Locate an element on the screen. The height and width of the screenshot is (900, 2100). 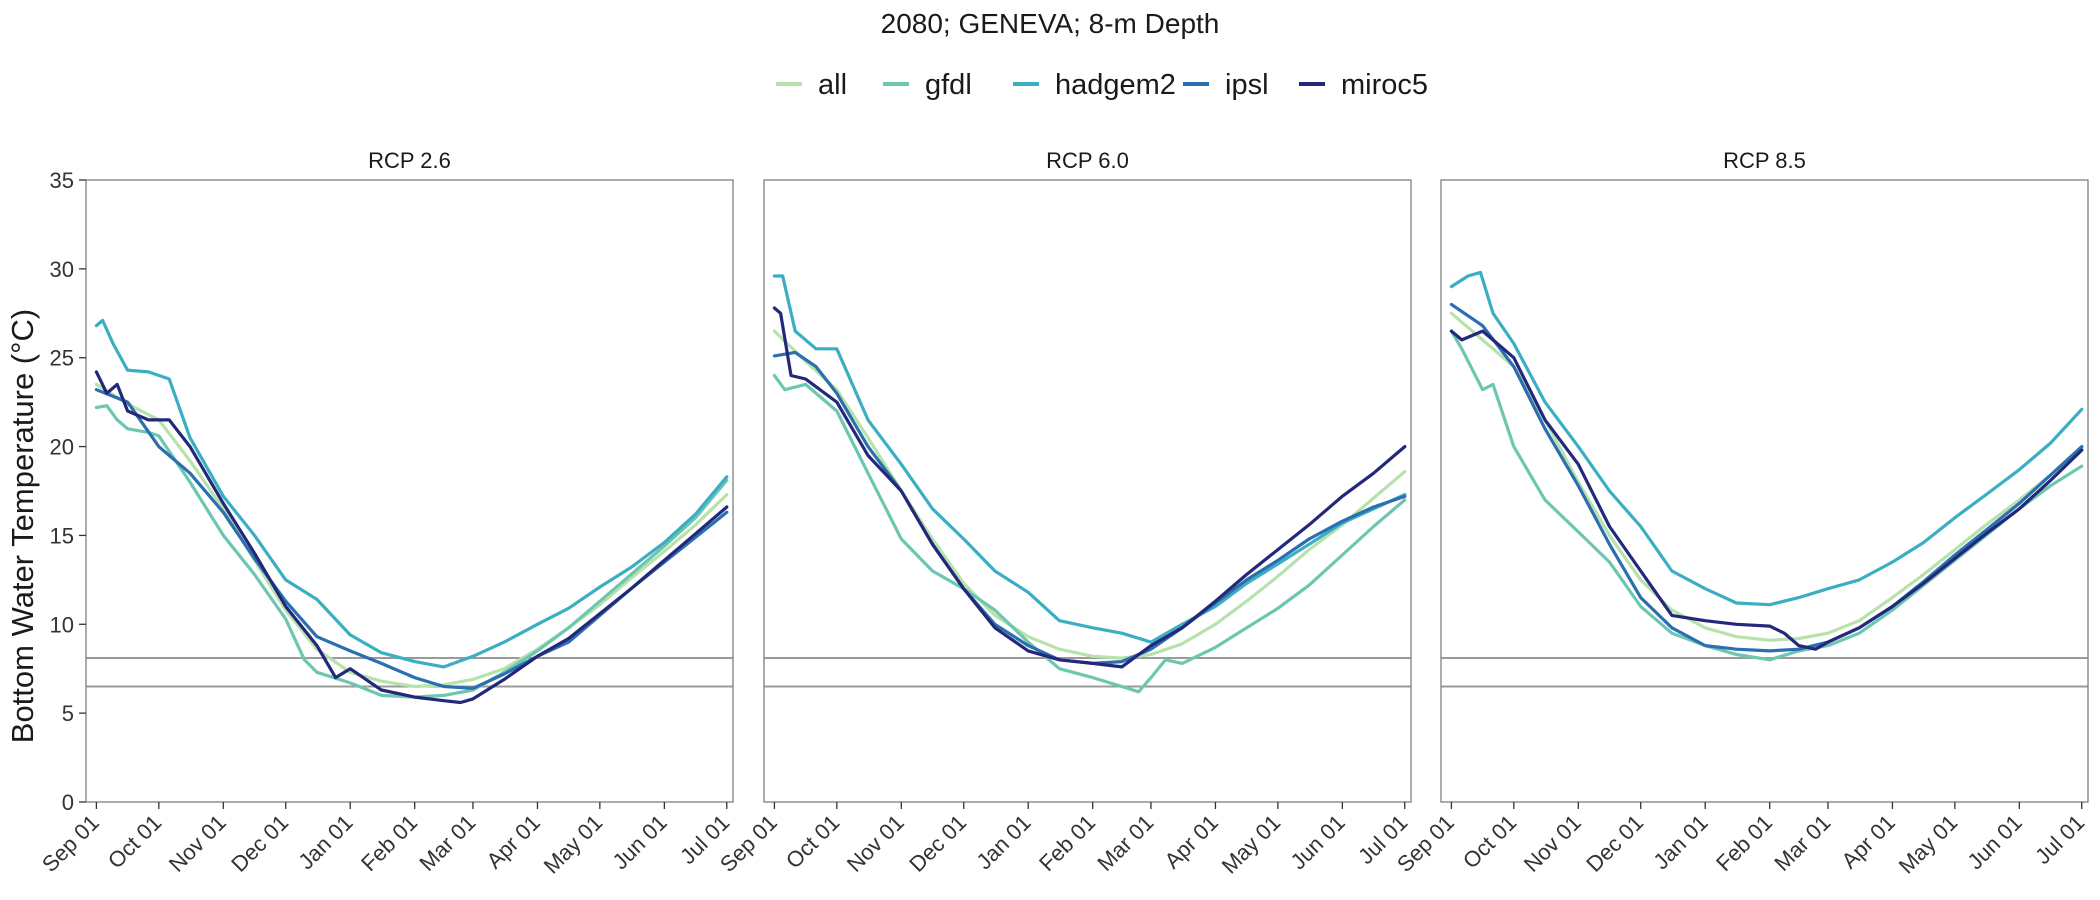
y-tick-label: 5 is located at coordinates (68, 713).